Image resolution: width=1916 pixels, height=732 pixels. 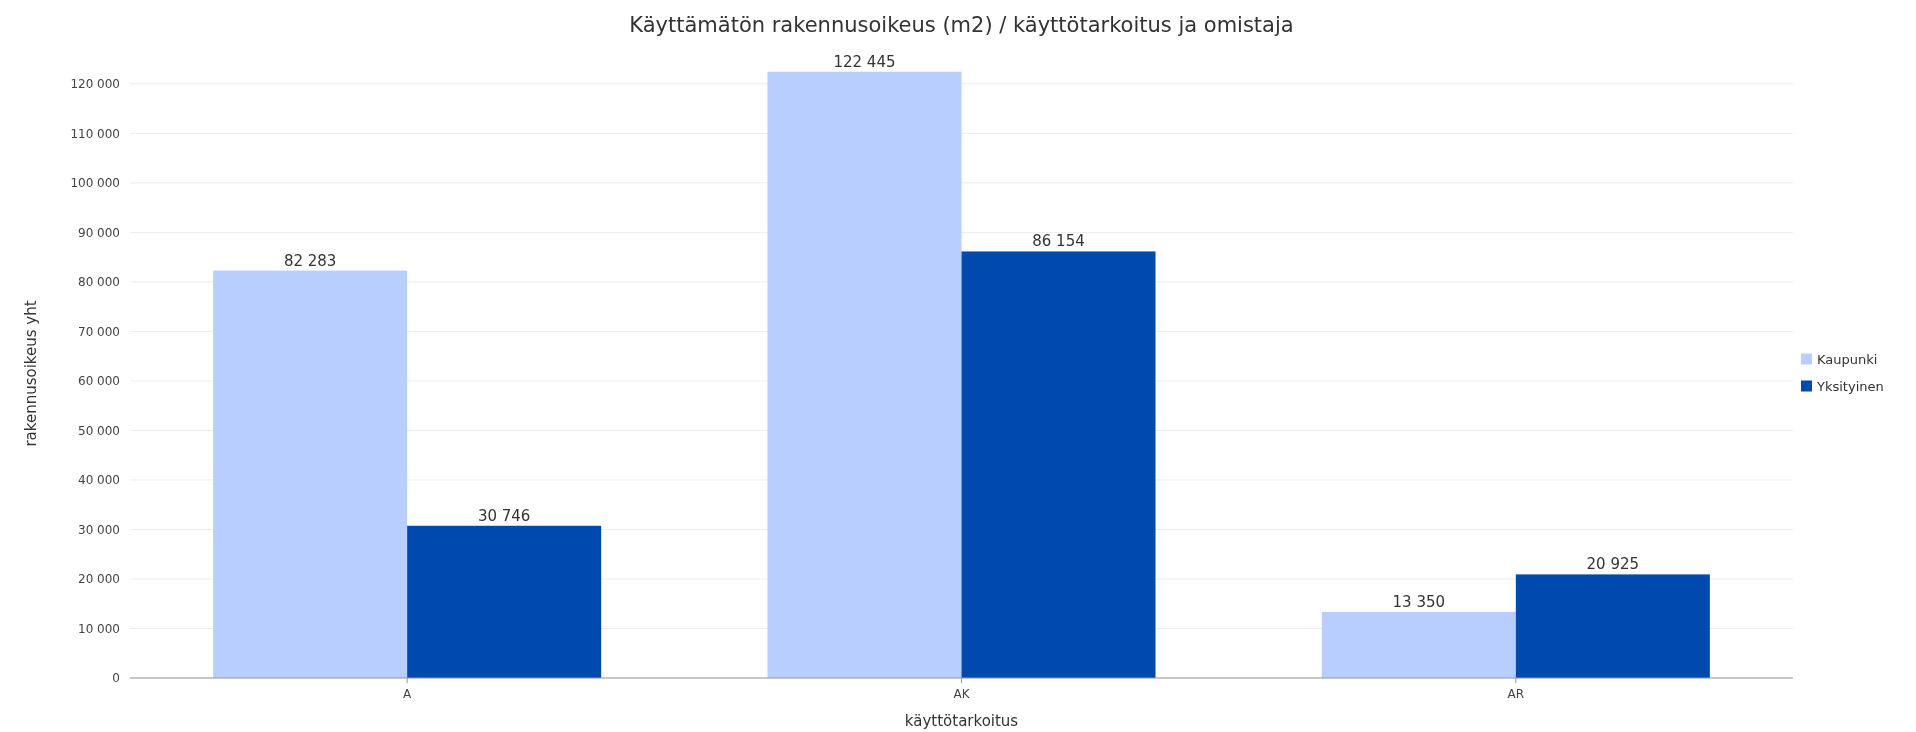 I want to click on y-tick-label: 0, so click(x=116, y=678).